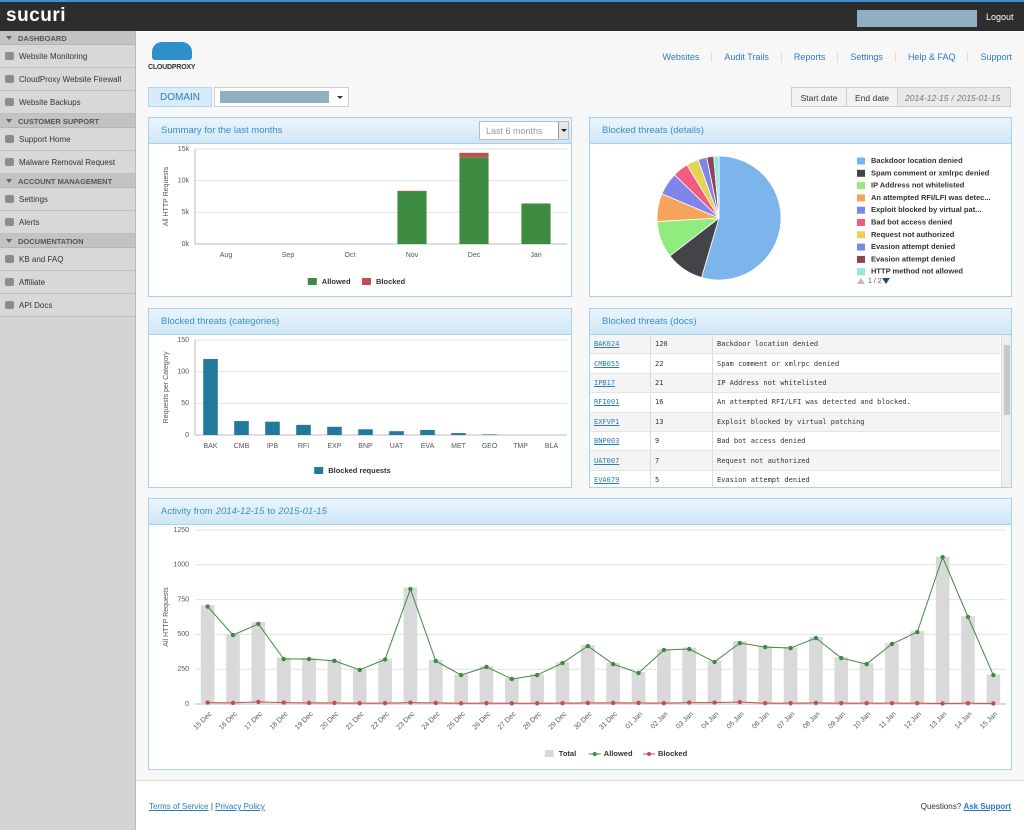 The height and width of the screenshot is (830, 1024). What do you see at coordinates (906, 234) in the screenshot?
I see `legend-item: Request not authorized` at bounding box center [906, 234].